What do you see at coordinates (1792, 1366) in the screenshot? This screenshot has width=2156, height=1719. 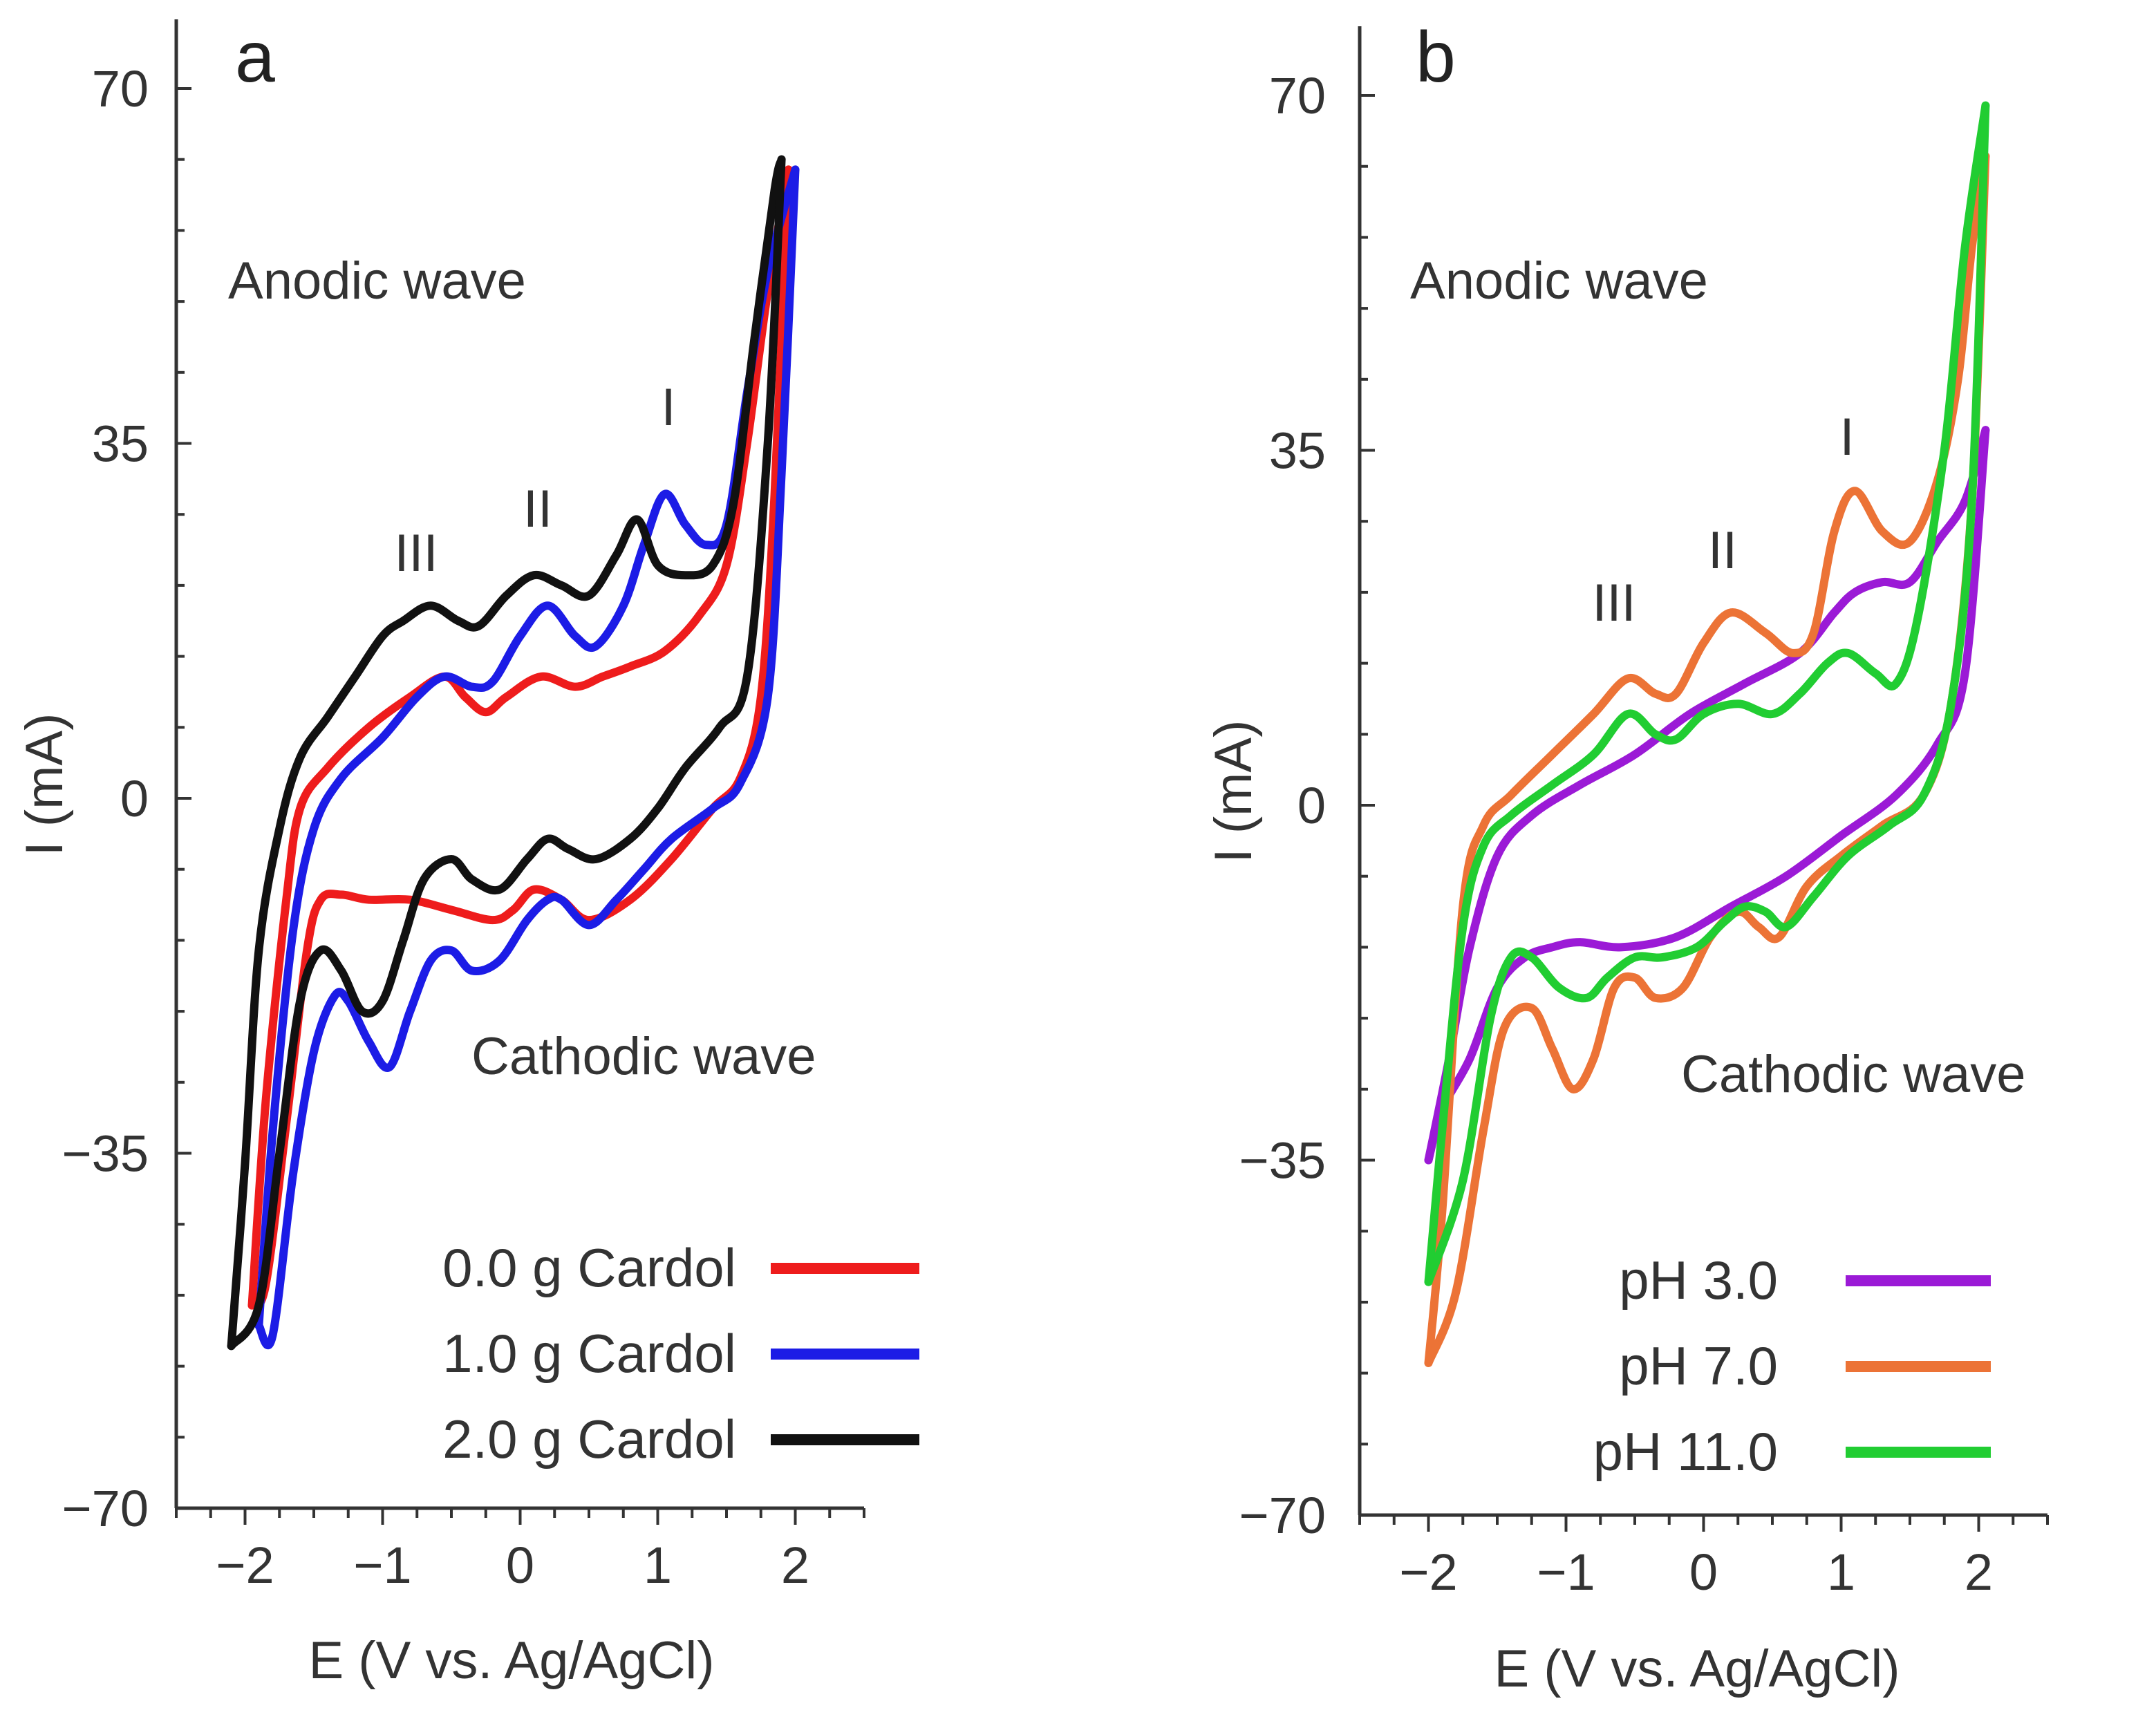 I see `legend-b: pH 3.0 pH 7.0 pH 11.0` at bounding box center [1792, 1366].